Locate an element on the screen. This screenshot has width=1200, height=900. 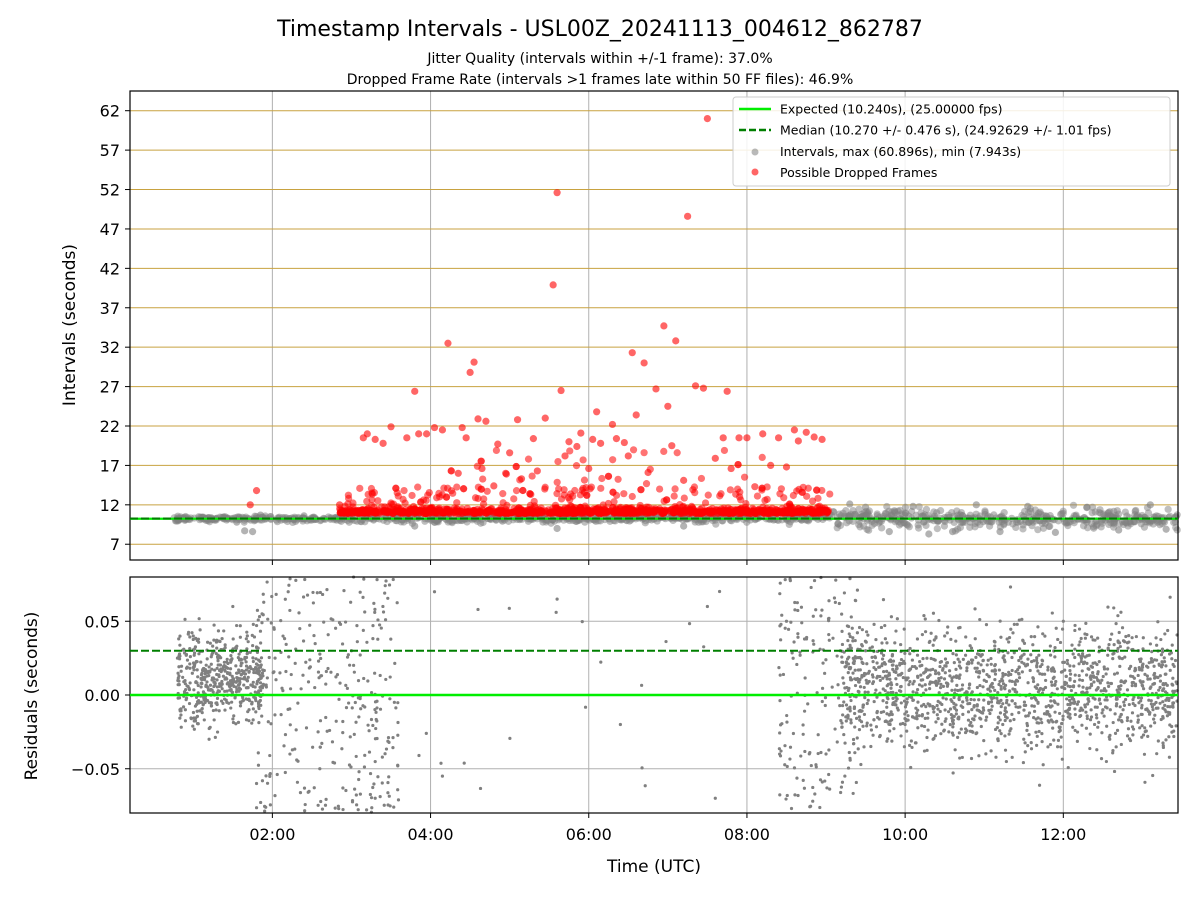
intervals-y-tick-label: 52 is located at coordinates (110, 190).